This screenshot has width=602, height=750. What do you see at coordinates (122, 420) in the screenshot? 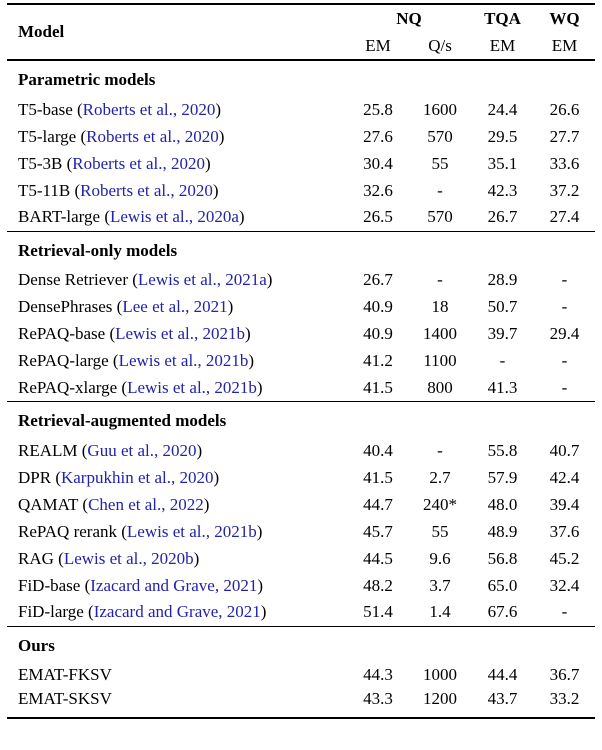
I see `section-title: Retrieval-augmented models` at bounding box center [122, 420].